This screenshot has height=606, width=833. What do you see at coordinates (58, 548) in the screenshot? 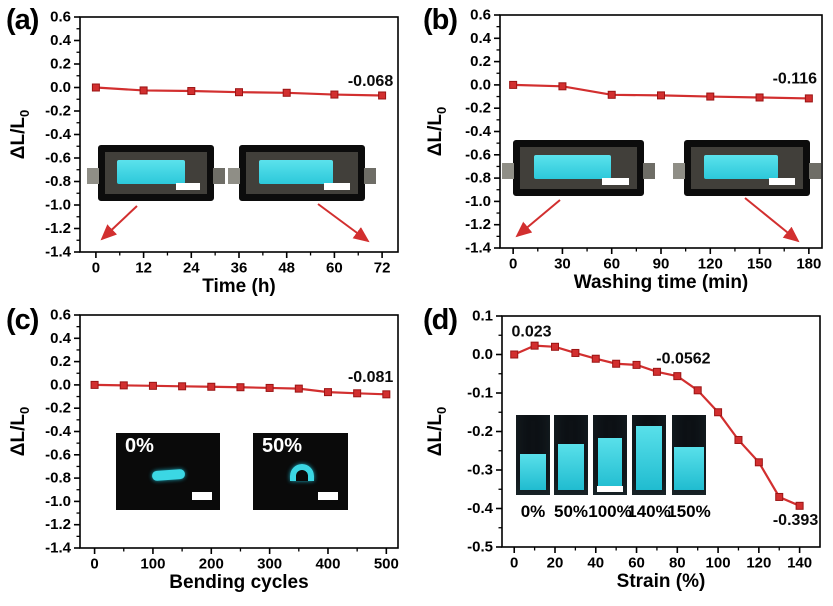
I see `y-tick-label: -1.4` at bounding box center [58, 548].